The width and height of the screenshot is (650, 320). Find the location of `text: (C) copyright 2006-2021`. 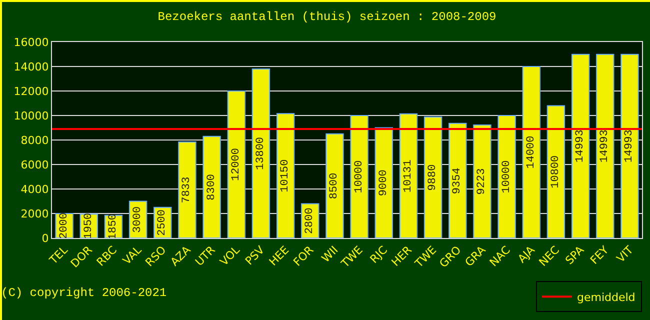

text: (C) copyright 2006-2021 is located at coordinates (84, 293).